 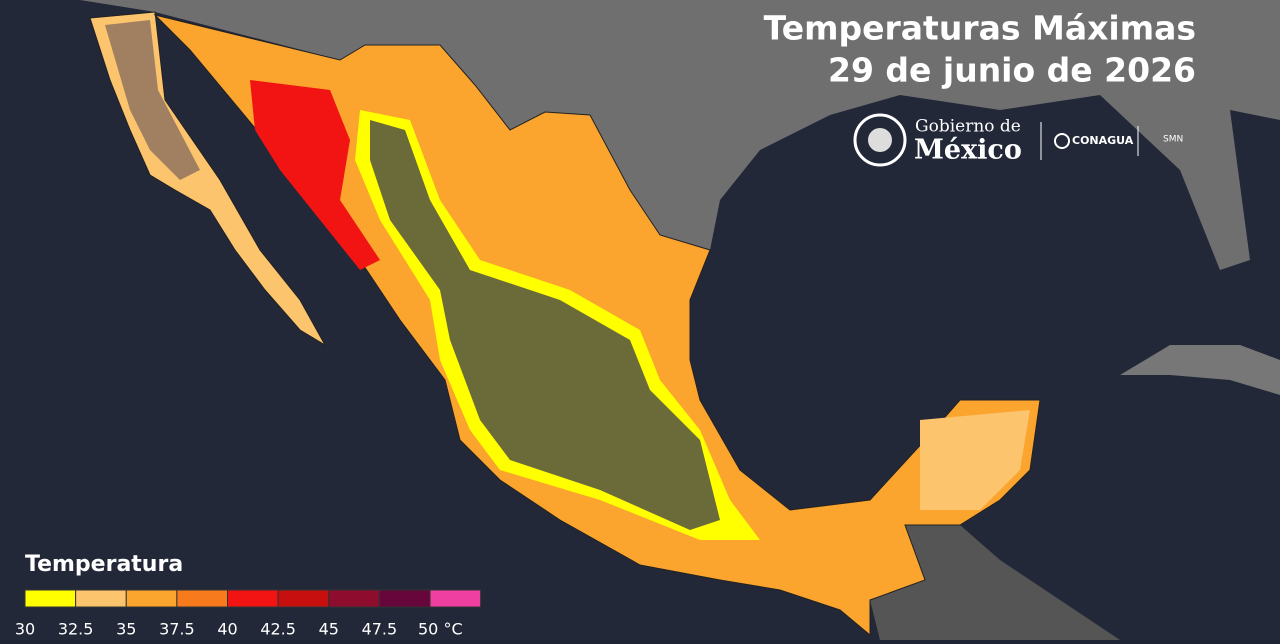 What do you see at coordinates (1062, 141) in the screenshot?
I see `conagua-icon` at bounding box center [1062, 141].